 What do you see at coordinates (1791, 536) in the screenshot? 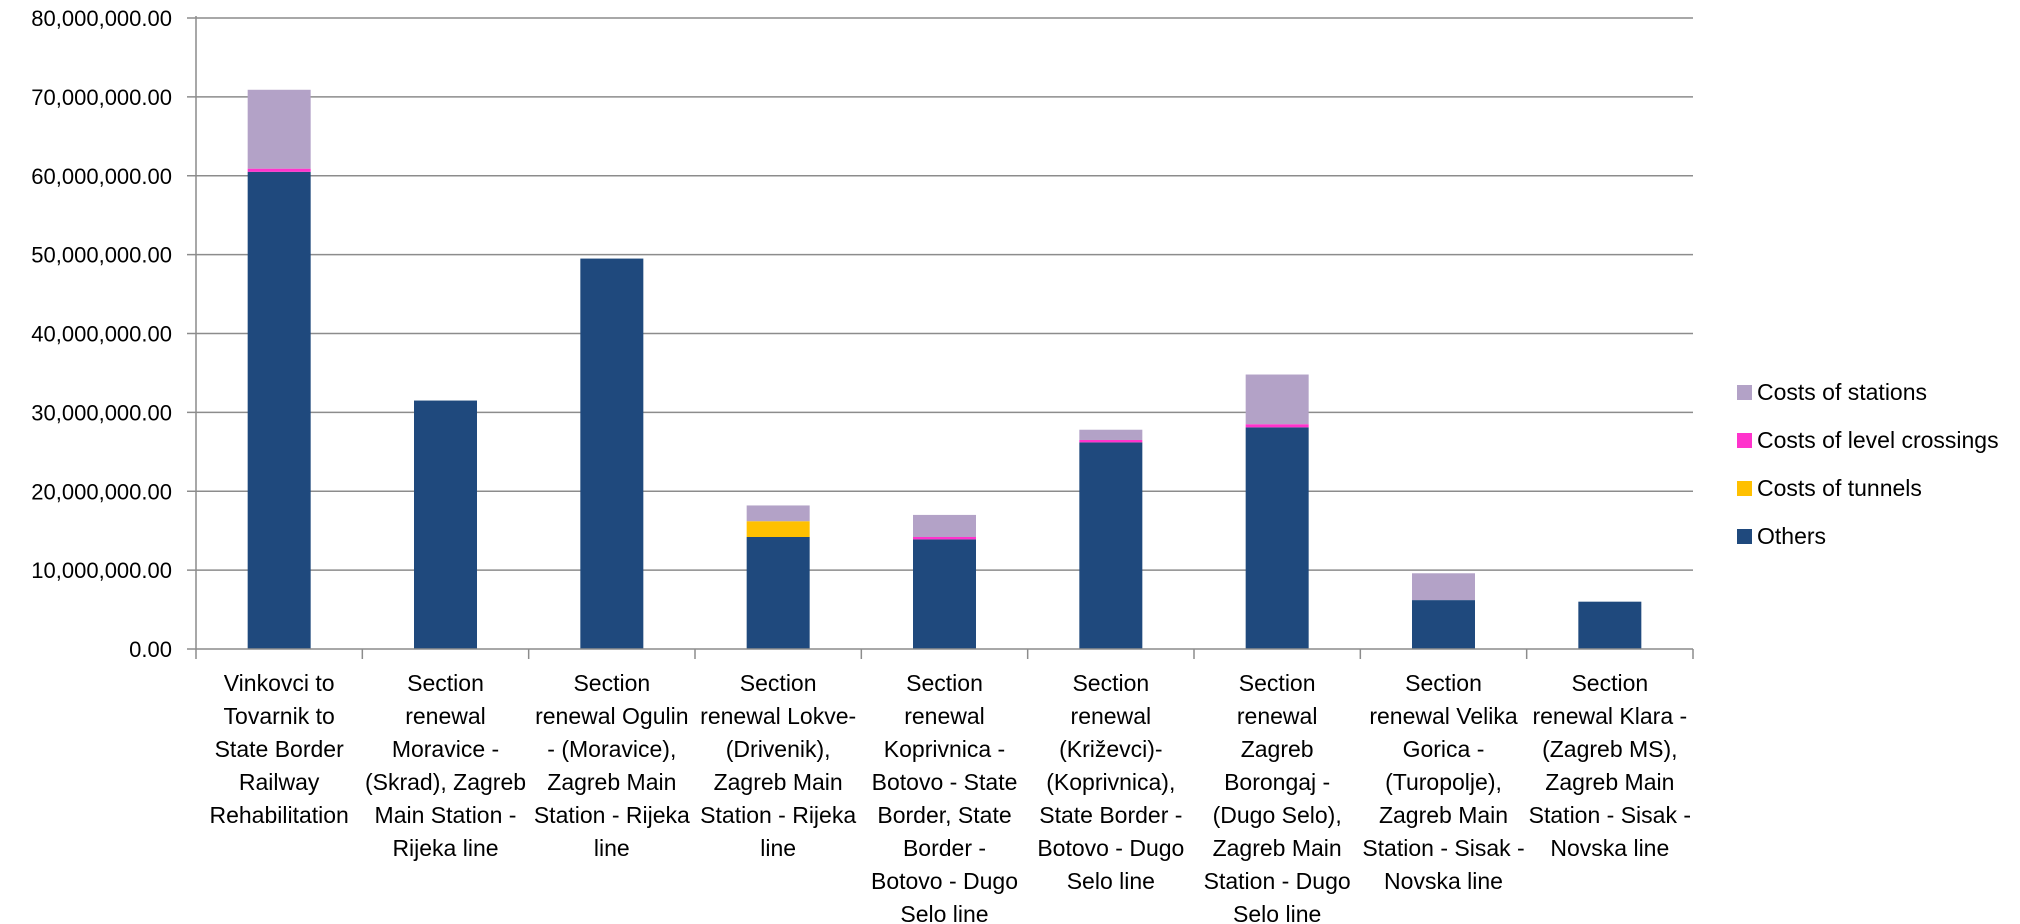
I see `legend-label: Others` at bounding box center [1791, 536].